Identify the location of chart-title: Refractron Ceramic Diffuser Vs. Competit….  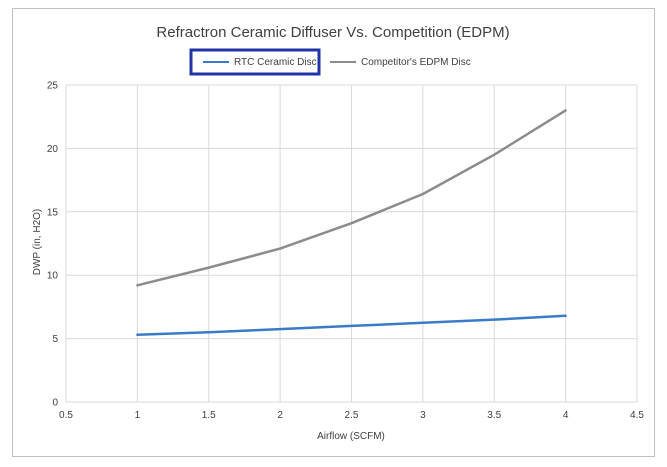
(332, 32).